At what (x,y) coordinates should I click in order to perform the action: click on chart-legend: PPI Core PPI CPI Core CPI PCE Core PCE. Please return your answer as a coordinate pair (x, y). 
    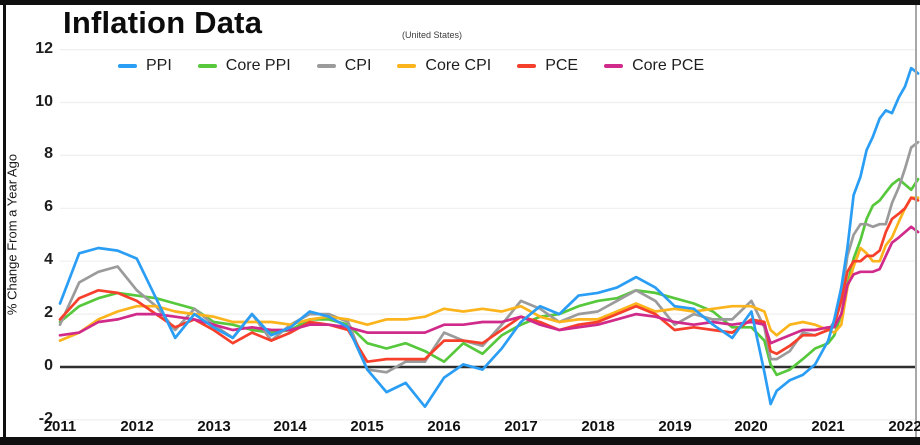
    Looking at the image, I should click on (411, 66).